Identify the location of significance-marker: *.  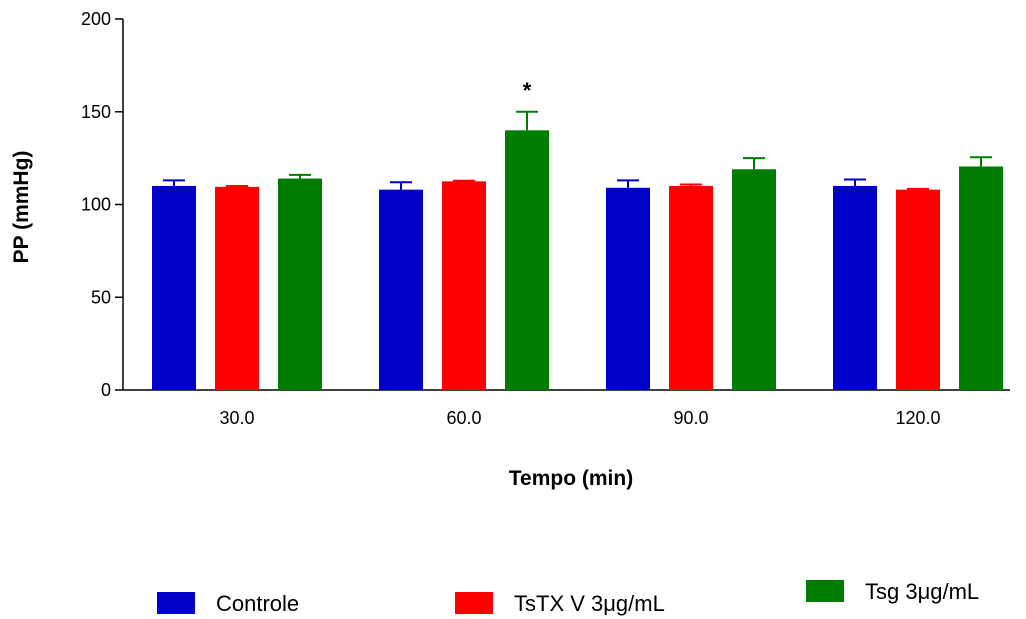
(527, 90).